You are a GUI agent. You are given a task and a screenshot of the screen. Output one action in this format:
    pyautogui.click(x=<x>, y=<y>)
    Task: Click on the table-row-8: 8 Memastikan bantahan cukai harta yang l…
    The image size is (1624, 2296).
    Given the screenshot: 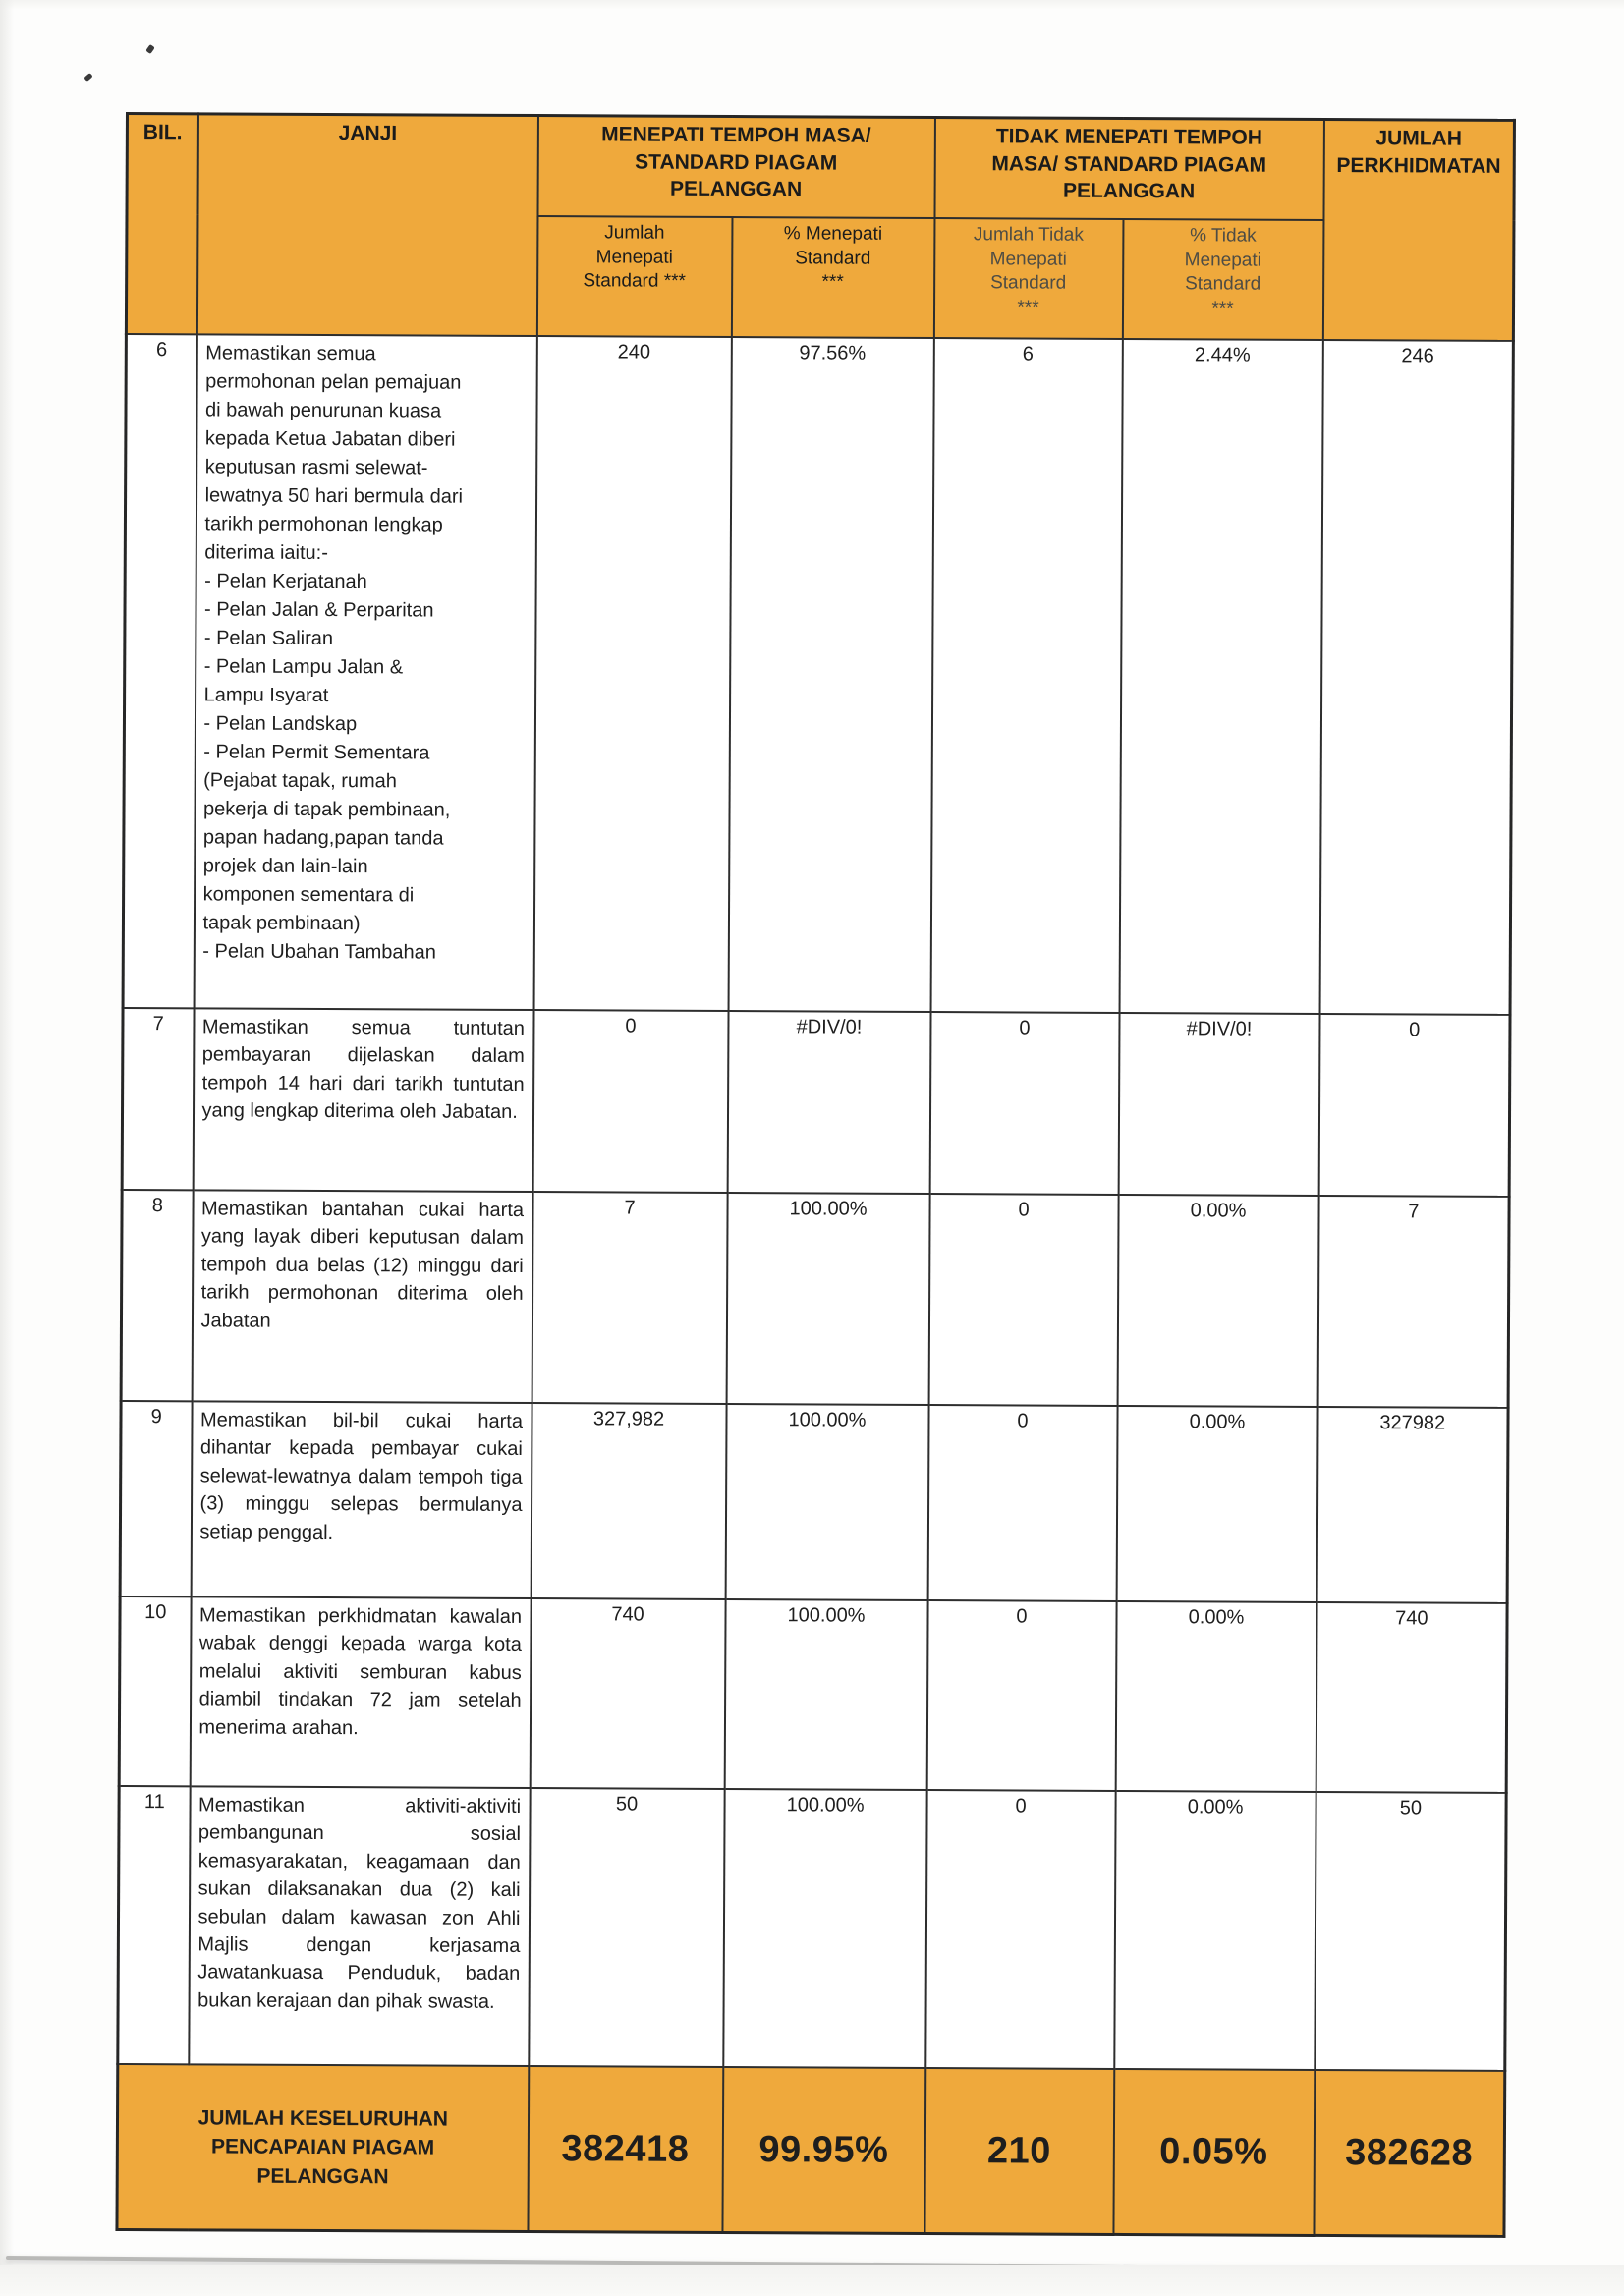 What is the action you would take?
    pyautogui.click(x=815, y=1298)
    